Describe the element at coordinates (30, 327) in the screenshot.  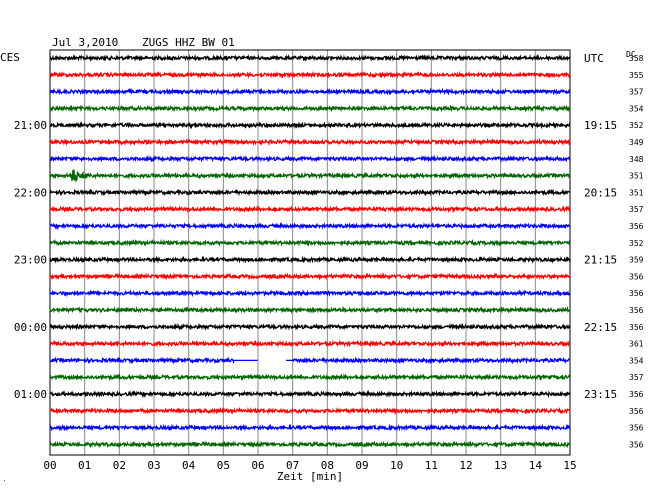
I see `left-hour-label: 00:00` at that location.